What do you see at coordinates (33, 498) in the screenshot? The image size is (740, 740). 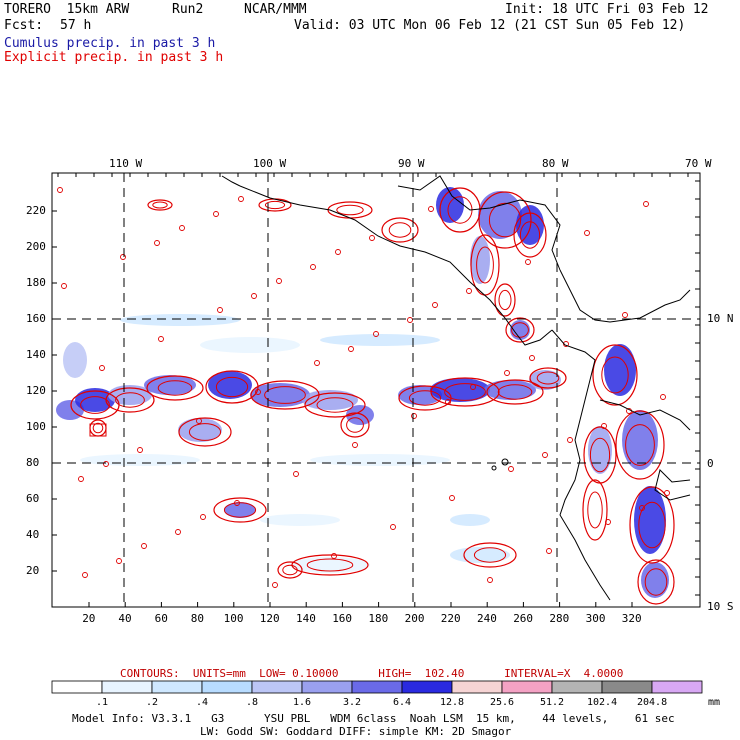 I see `y-tick-label: 60` at bounding box center [33, 498].